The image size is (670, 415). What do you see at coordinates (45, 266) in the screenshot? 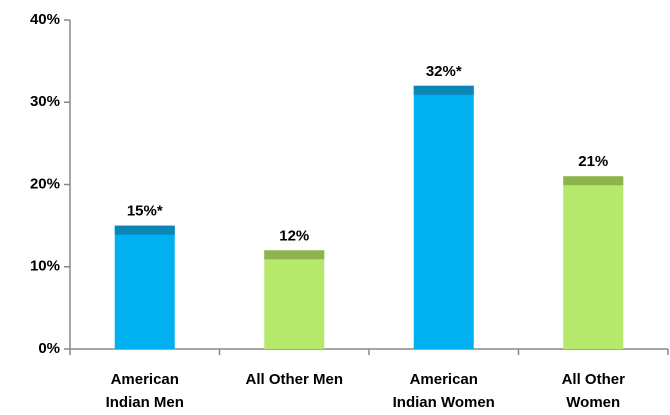
I see `y-tick-label: 10%` at bounding box center [45, 266].